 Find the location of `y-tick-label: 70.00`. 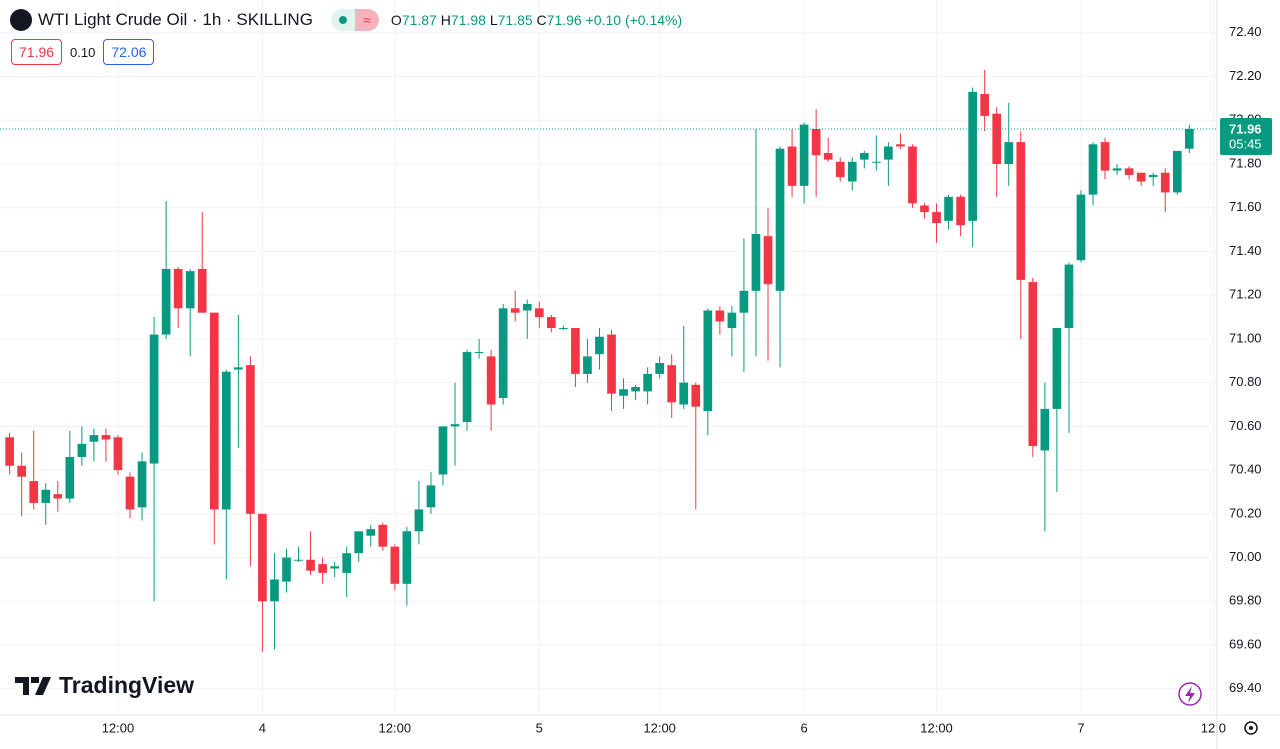

y-tick-label: 70.00 is located at coordinates (1245, 556).